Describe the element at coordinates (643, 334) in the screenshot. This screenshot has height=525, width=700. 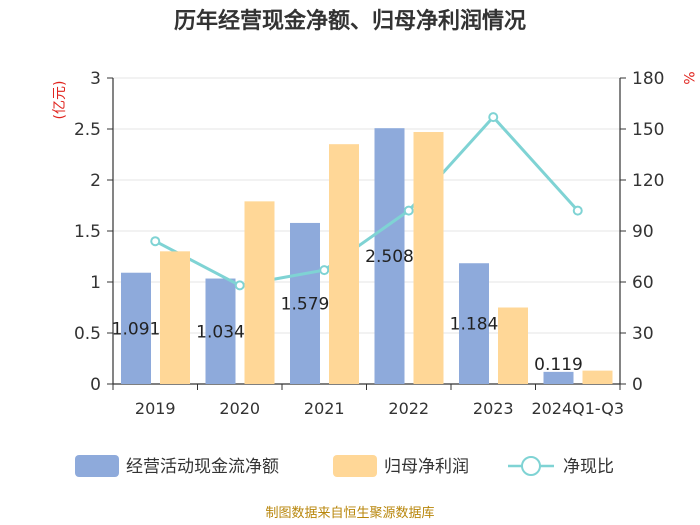
I see `y-right-tick-label: 30` at that location.